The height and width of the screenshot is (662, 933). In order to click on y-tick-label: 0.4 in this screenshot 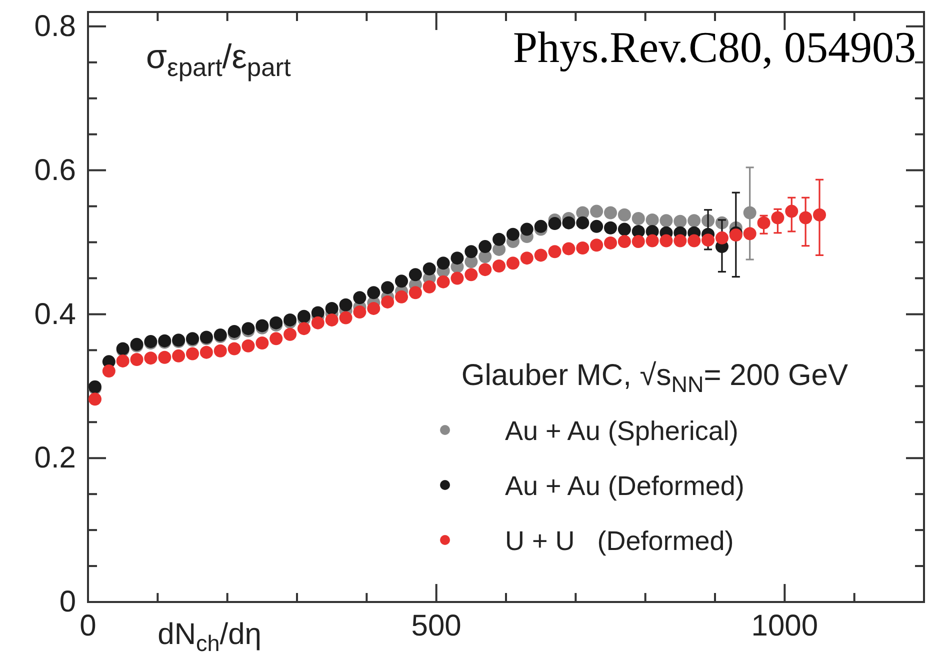, I will do `click(55, 314)`.